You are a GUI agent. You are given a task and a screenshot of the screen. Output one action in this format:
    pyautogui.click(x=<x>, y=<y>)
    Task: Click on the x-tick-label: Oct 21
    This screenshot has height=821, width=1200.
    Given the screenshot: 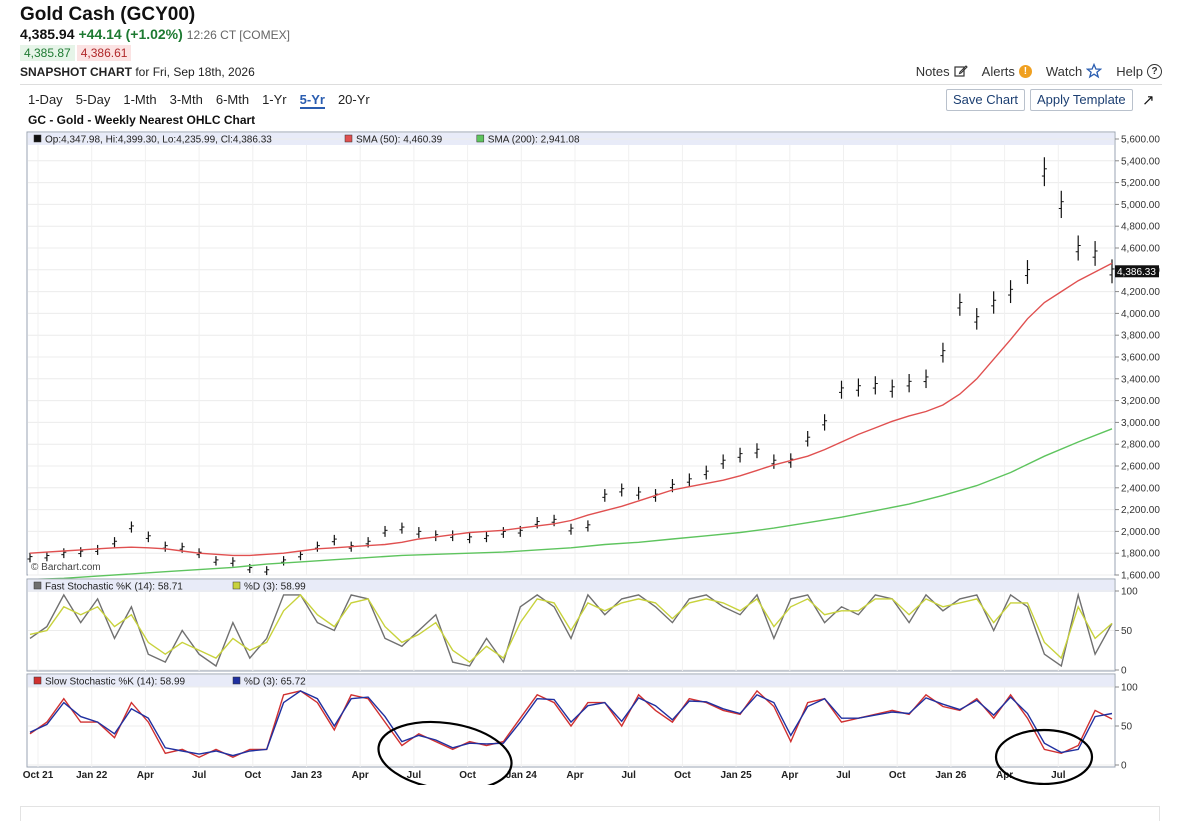 What is the action you would take?
    pyautogui.click(x=38, y=775)
    